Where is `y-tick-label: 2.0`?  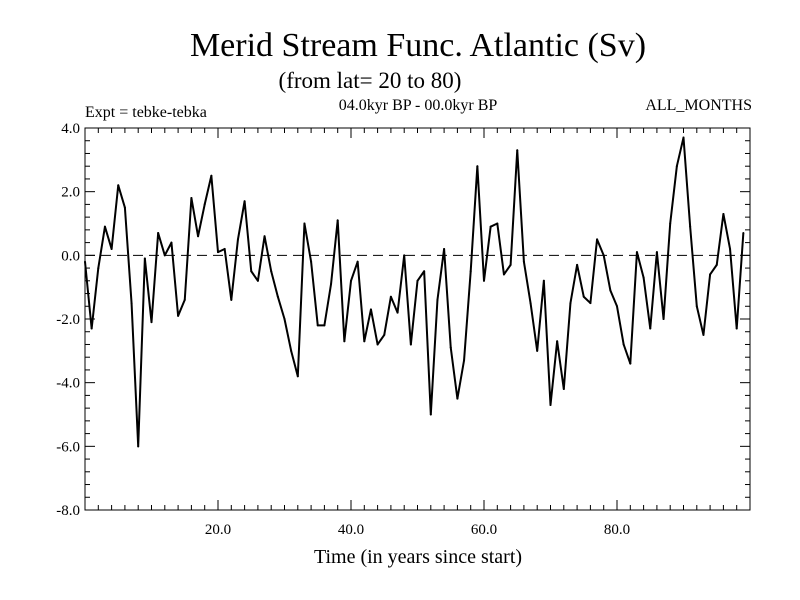 y-tick-label: 2.0 is located at coordinates (70, 193).